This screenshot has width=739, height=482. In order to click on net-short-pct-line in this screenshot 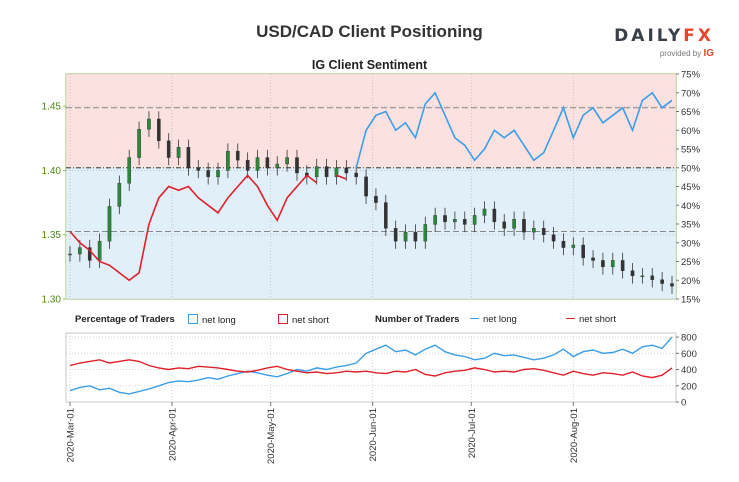, I will do `click(208, 228)`.